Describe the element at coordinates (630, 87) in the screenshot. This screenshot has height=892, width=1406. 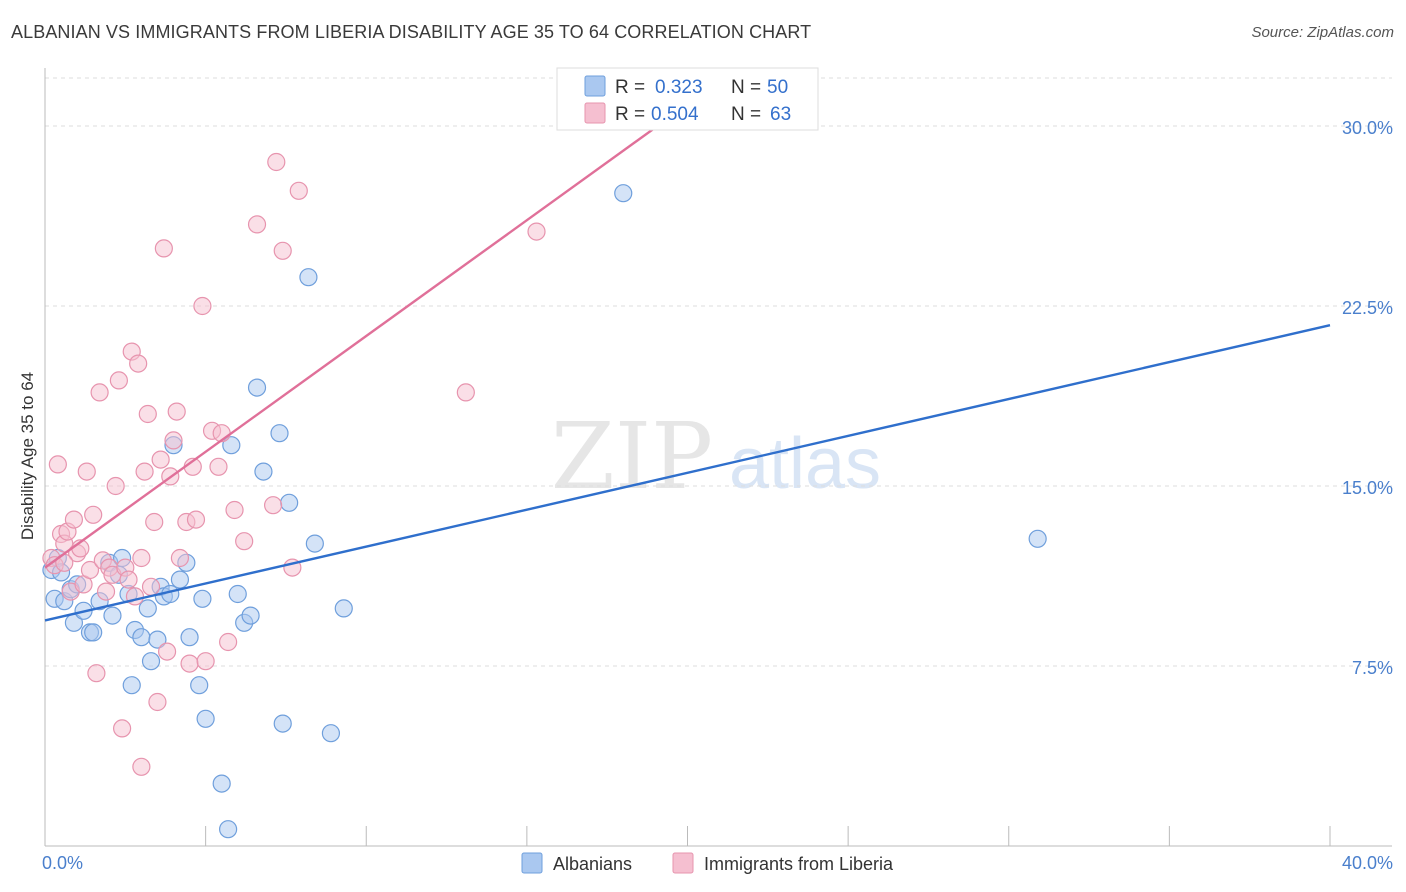
I see `albanian-r-label: R =` at that location.